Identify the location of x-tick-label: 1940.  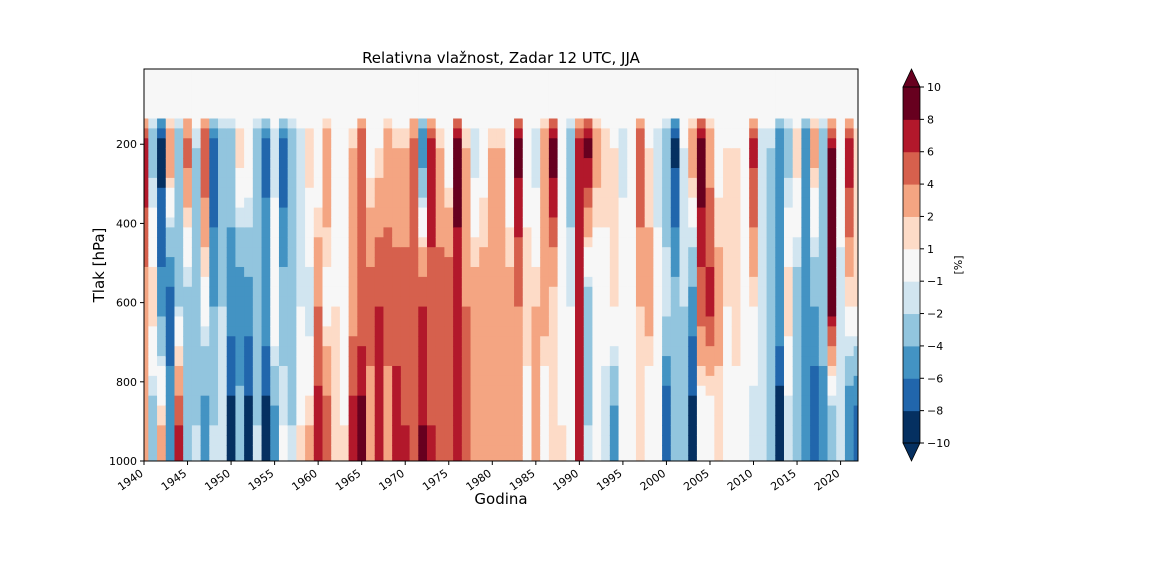
(130, 480).